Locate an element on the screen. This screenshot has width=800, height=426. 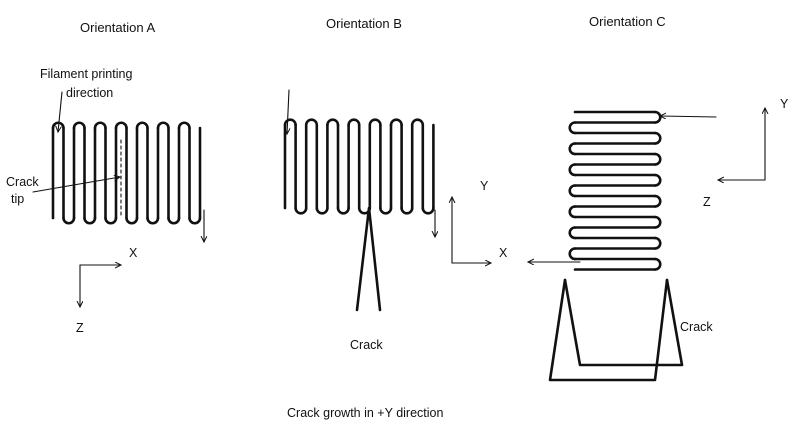
orientation-c-filament-lines is located at coordinates (615, 190).